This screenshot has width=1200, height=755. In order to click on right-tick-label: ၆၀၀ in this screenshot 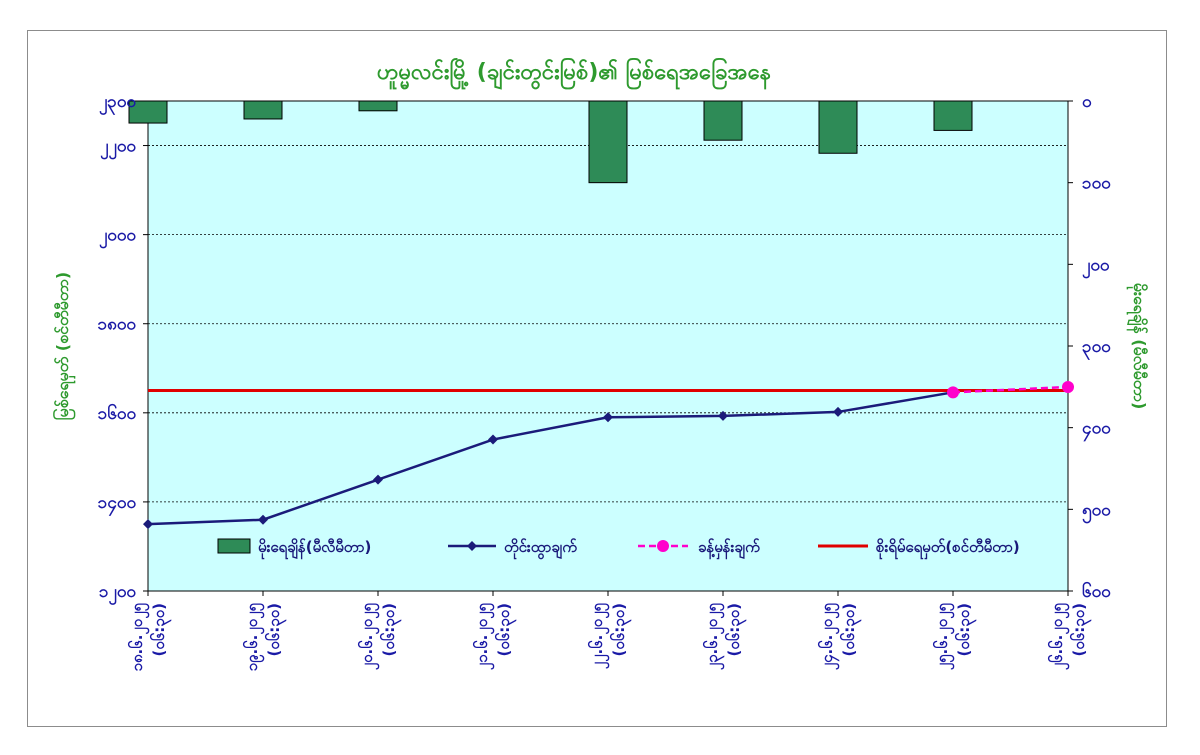, I will do `click(1096, 591)`.